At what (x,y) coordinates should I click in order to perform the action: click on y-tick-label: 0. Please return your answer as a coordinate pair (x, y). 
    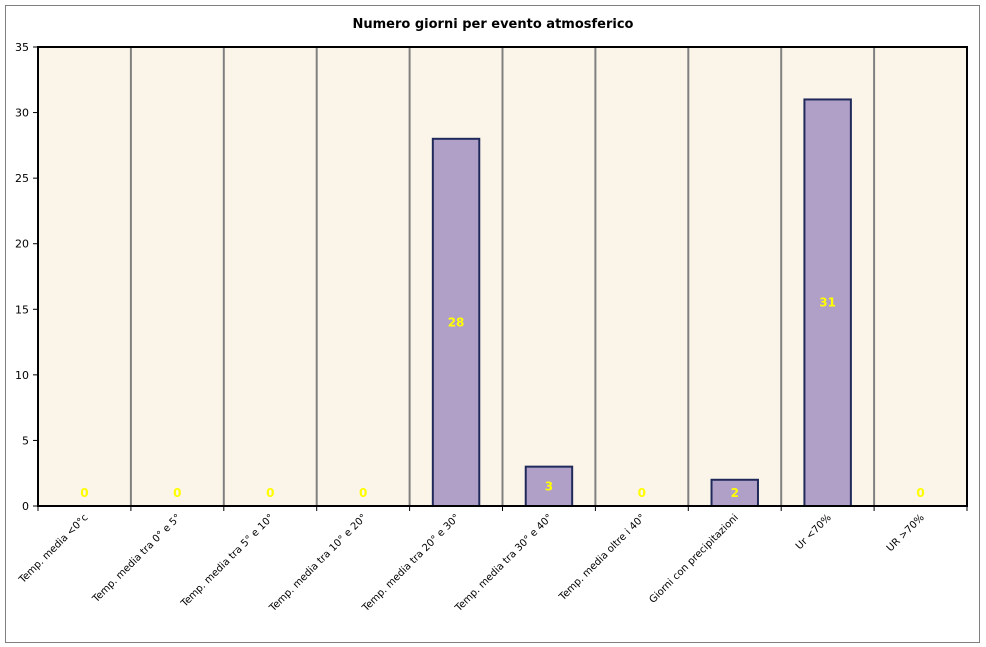
    Looking at the image, I should click on (25, 506).